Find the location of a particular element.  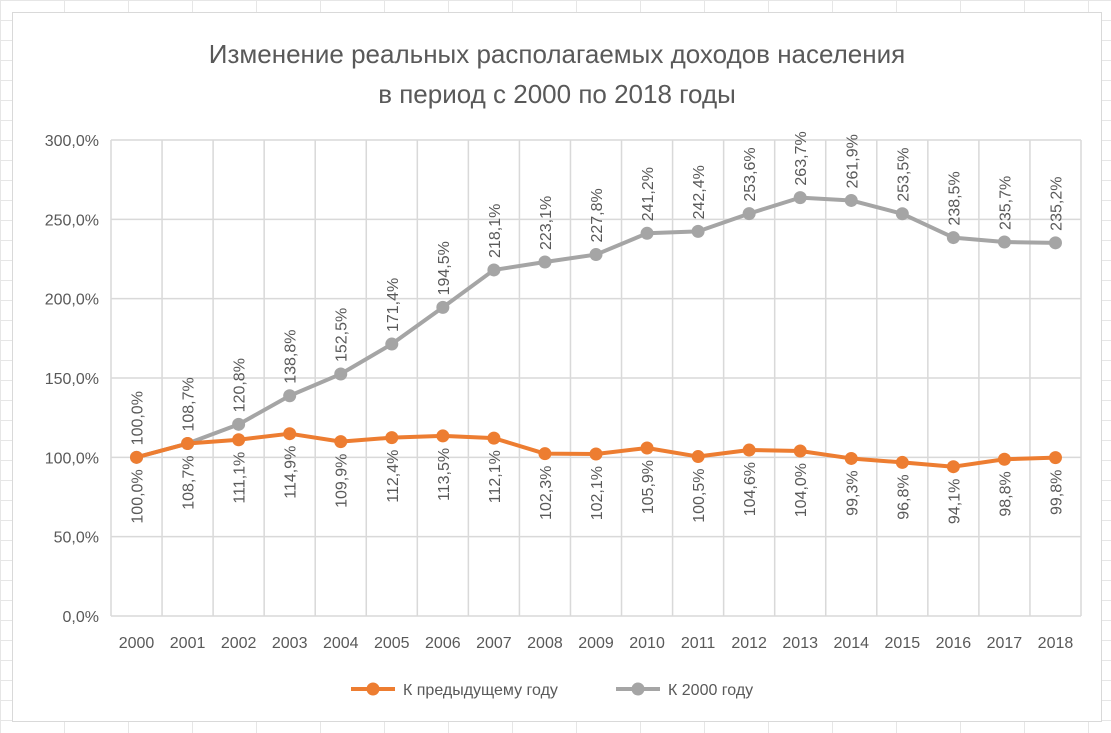

x-tick-label: 2008 is located at coordinates (545, 643).